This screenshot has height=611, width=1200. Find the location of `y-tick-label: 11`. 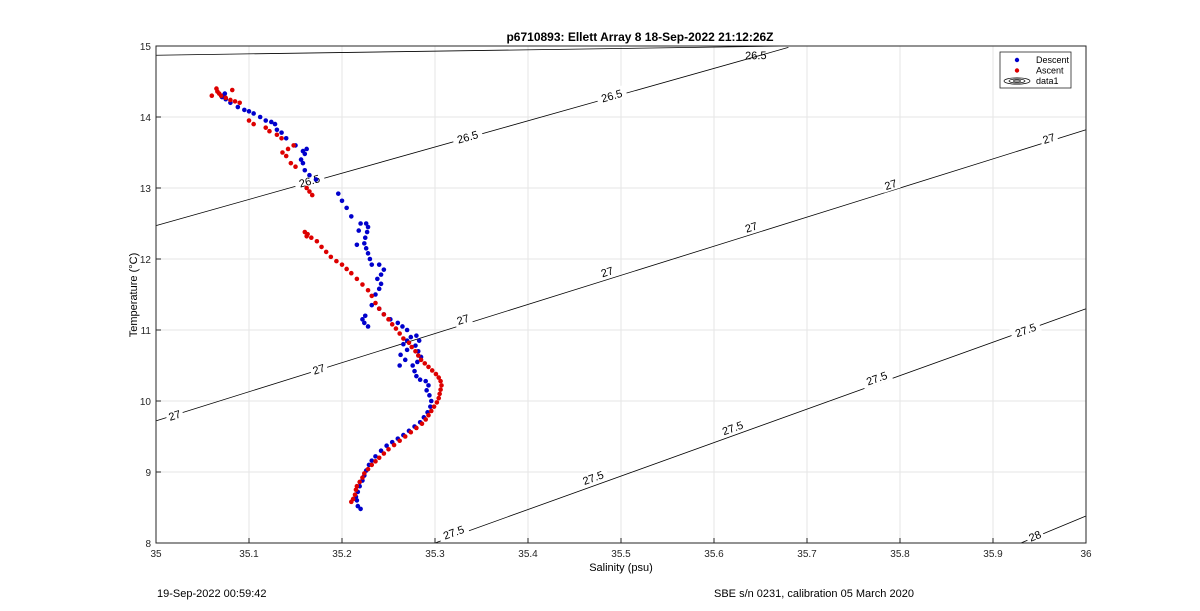

y-tick-label: 11 is located at coordinates (146, 331).